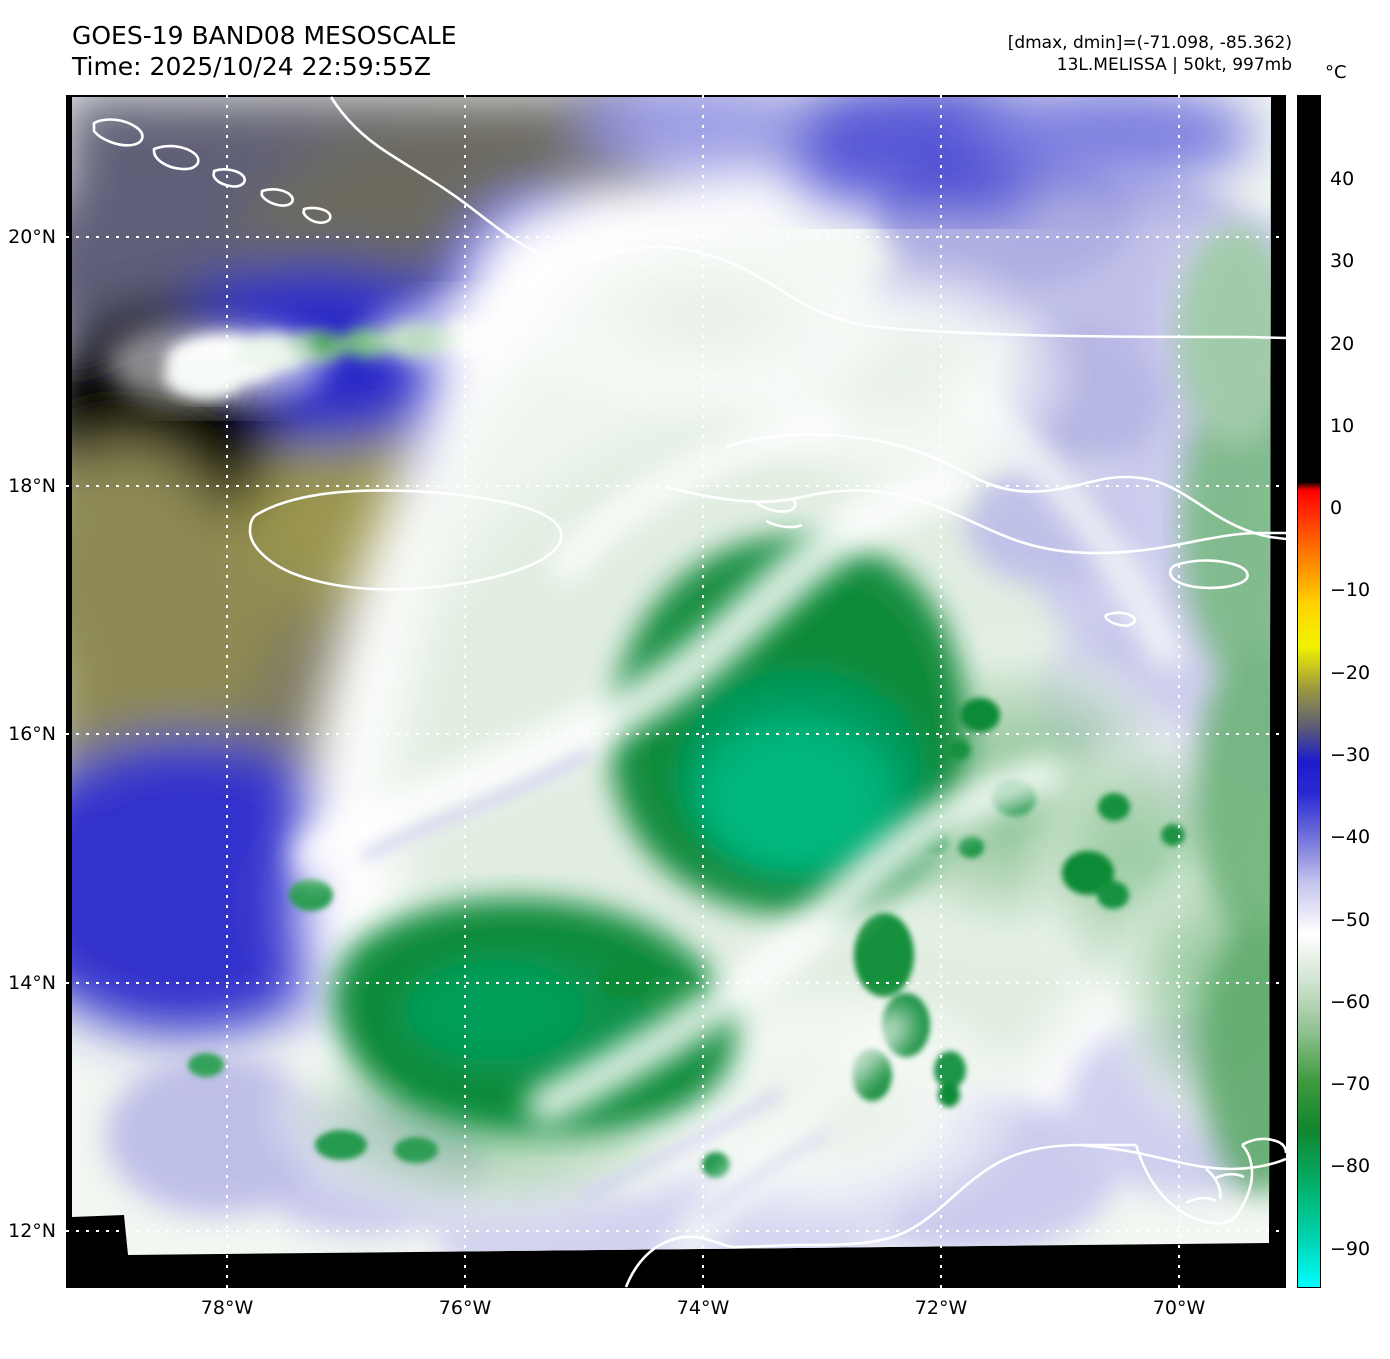 The width and height of the screenshot is (1390, 1359). I want to click on cbtick-20: 20, so click(1342, 344).